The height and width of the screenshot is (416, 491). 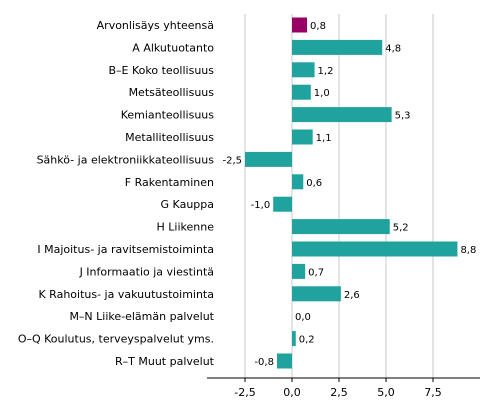 What do you see at coordinates (186, 227) in the screenshot?
I see `category-label: H Liikenne` at bounding box center [186, 227].